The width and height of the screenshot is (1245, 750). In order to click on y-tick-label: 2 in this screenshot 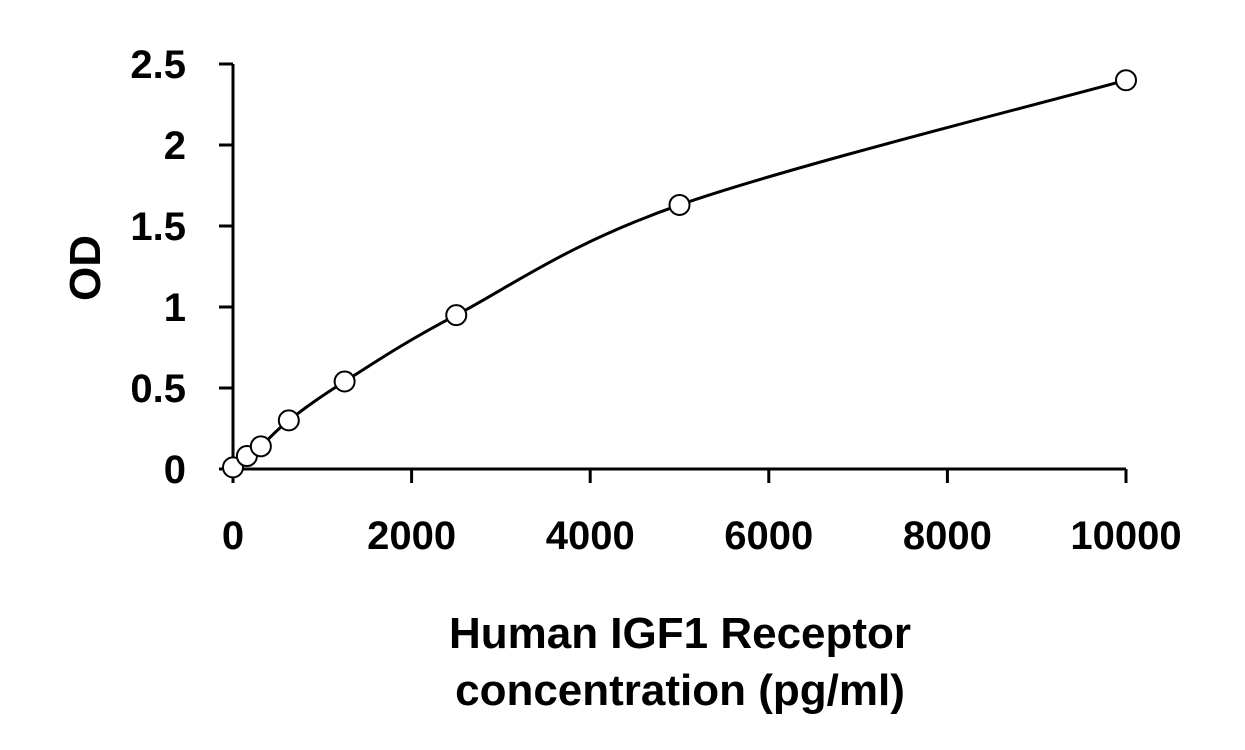, I will do `click(175, 146)`.